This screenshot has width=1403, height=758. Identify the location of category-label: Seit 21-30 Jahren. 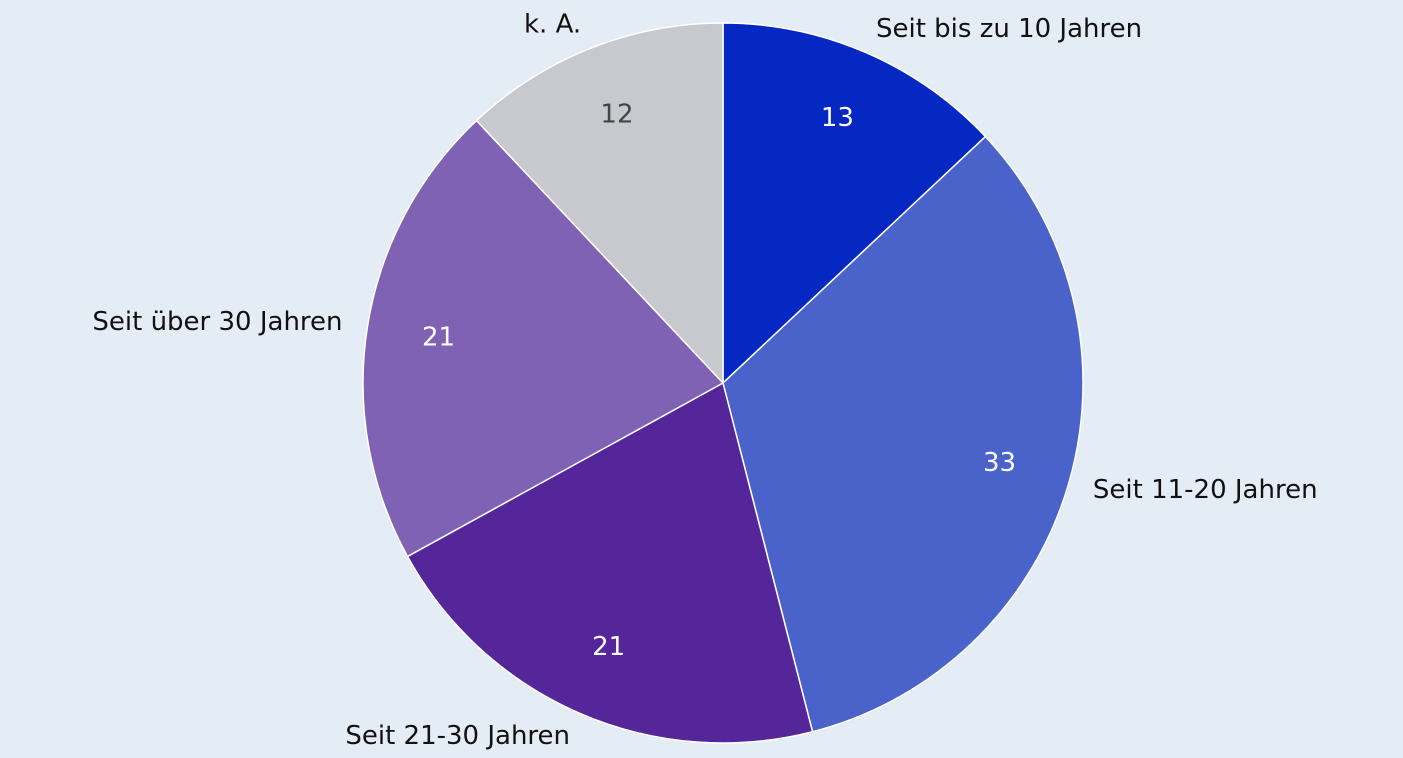
(457, 736).